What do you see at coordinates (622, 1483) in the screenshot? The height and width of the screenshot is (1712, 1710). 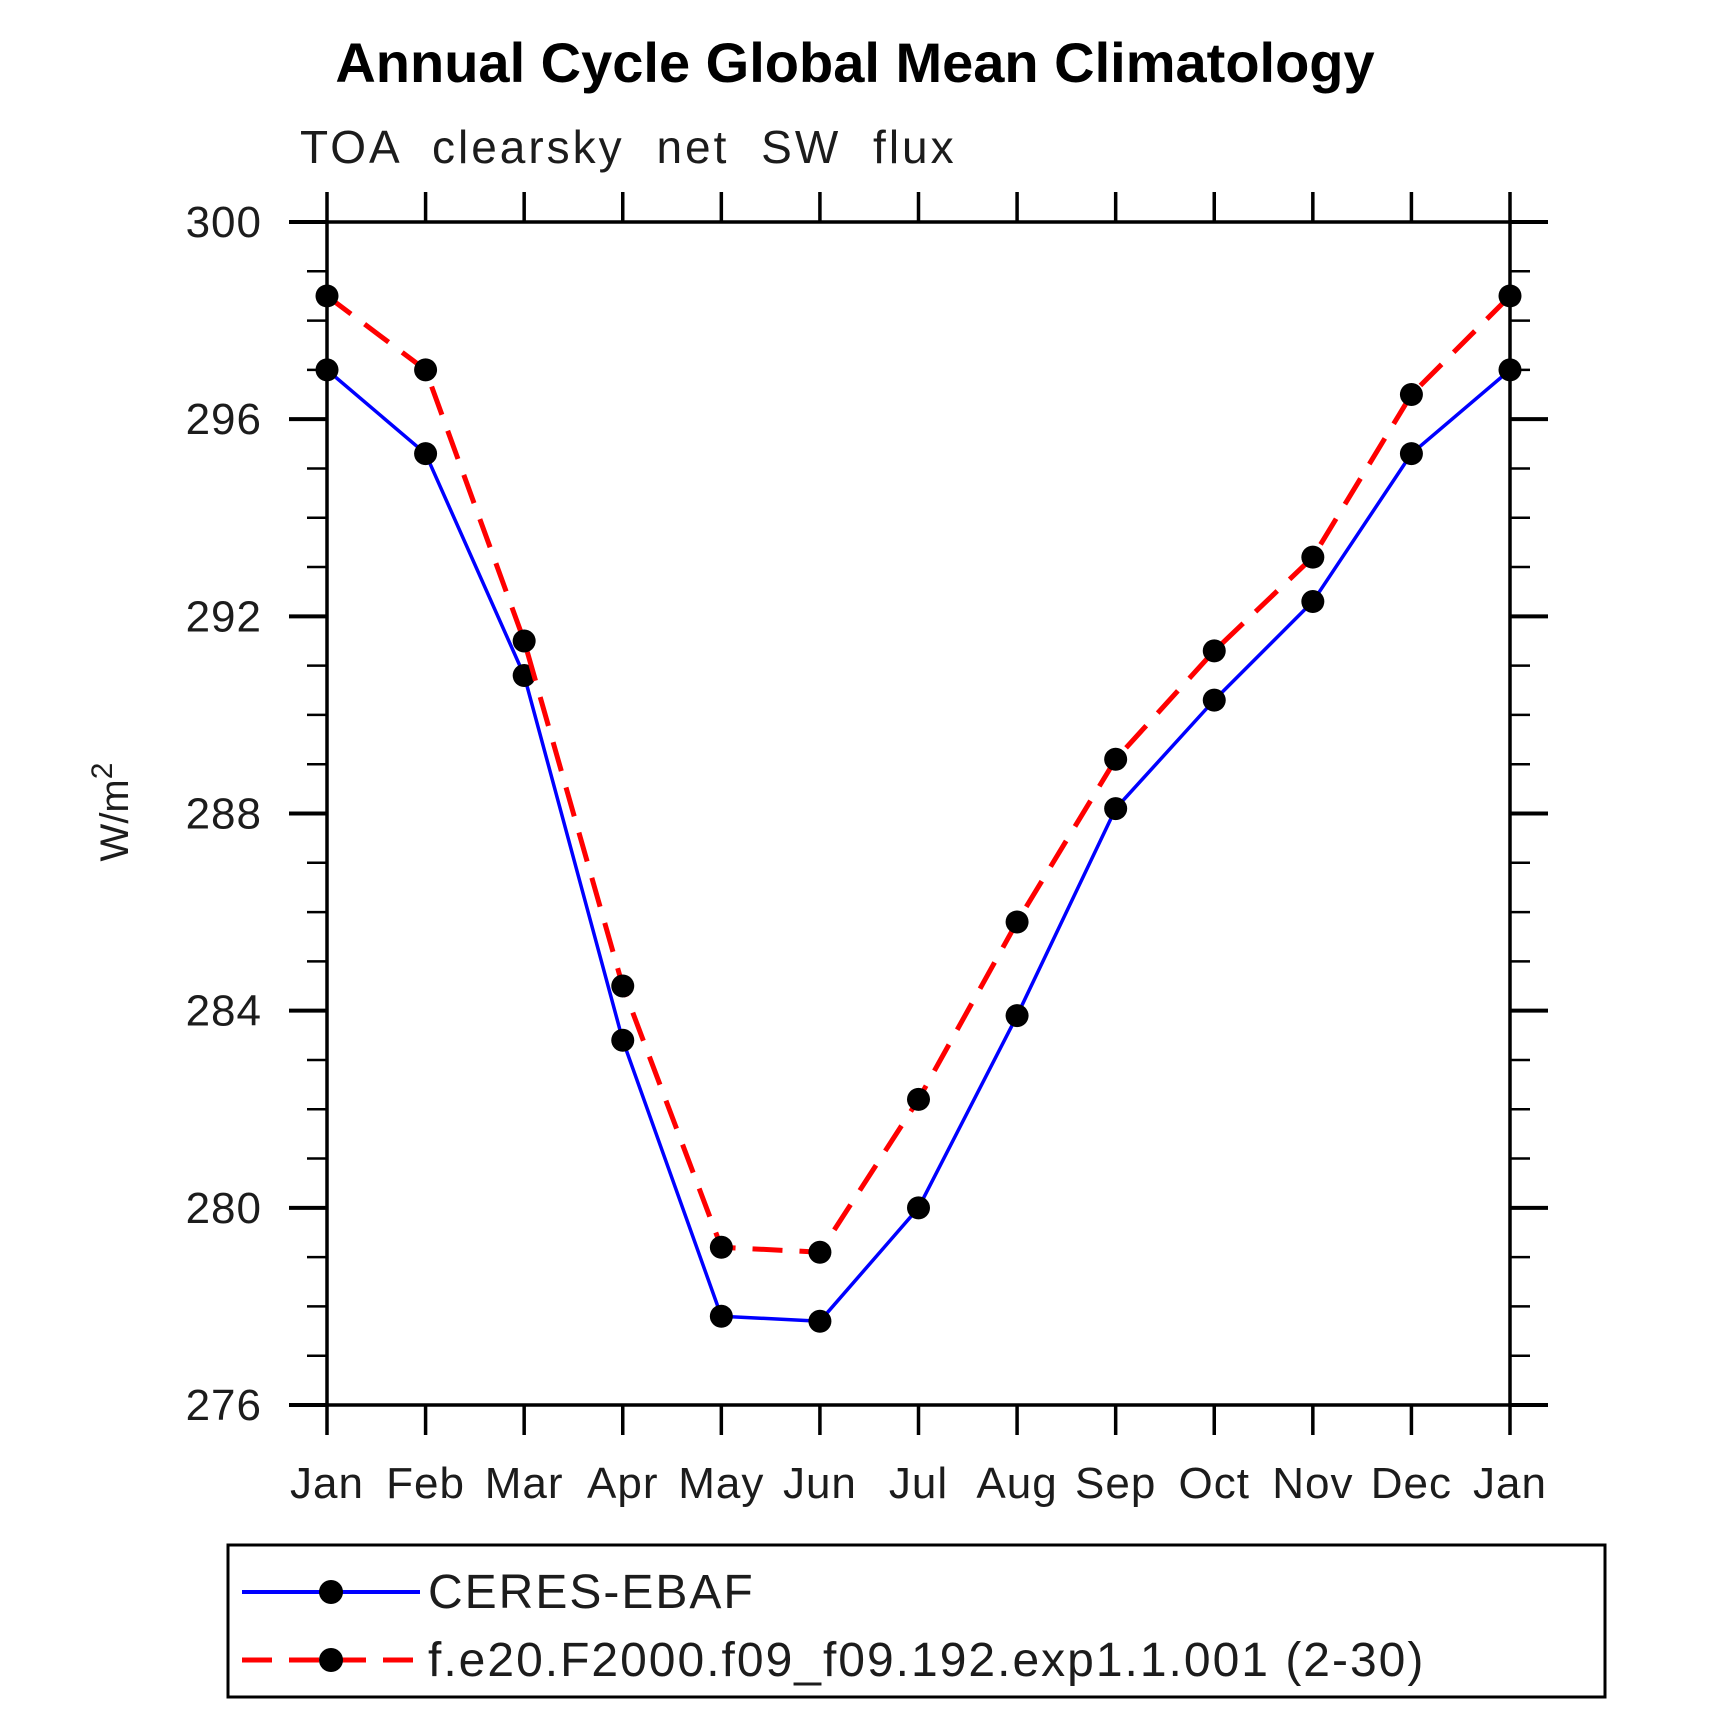 I see `x-tick-label: Apr` at bounding box center [622, 1483].